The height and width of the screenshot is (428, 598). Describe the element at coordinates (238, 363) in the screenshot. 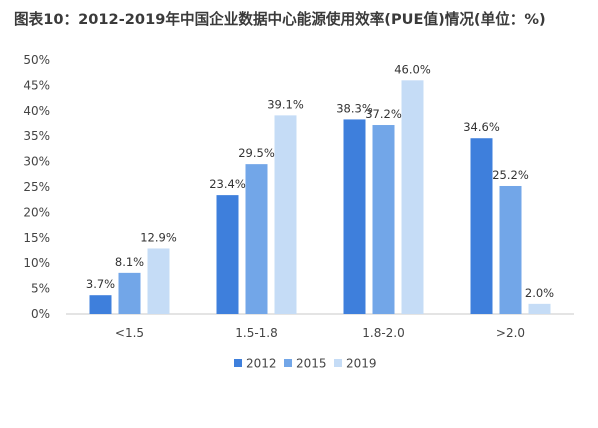

I see `legend-swatch-2012` at that location.